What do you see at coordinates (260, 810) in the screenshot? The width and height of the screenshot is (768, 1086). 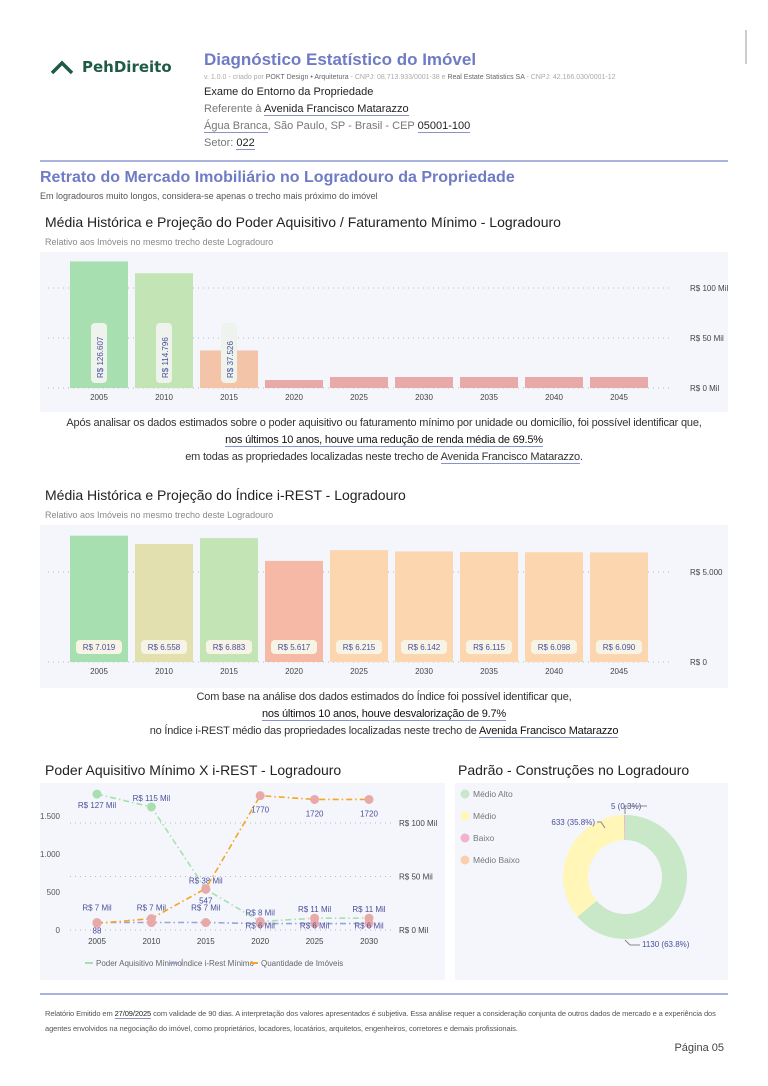 I see `data-label: 1770` at bounding box center [260, 810].